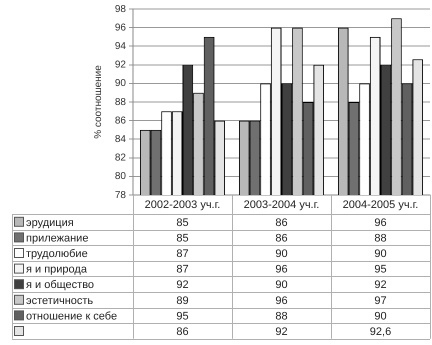 This screenshot has height=345, width=432. What do you see at coordinates (381, 332) in the screenshot?
I see `data-label: 92,6` at bounding box center [381, 332].